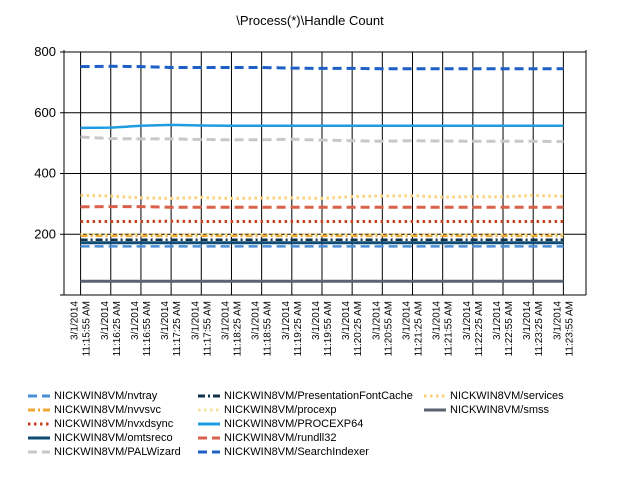 The width and height of the screenshot is (620, 480). What do you see at coordinates (117, 452) in the screenshot?
I see `legend-label: NICKWIN8VM/PALWizard` at bounding box center [117, 452].